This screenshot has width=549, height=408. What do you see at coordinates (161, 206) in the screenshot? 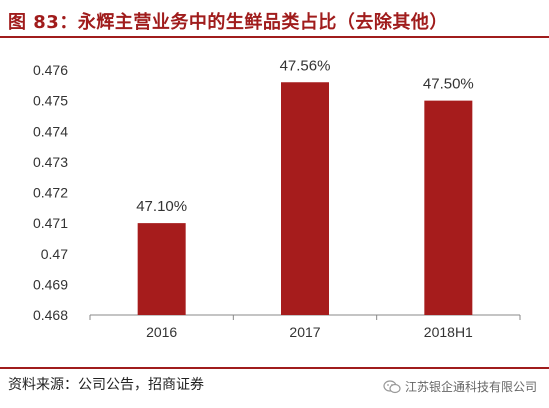
I see `data-label: 47.10%` at bounding box center [161, 206].